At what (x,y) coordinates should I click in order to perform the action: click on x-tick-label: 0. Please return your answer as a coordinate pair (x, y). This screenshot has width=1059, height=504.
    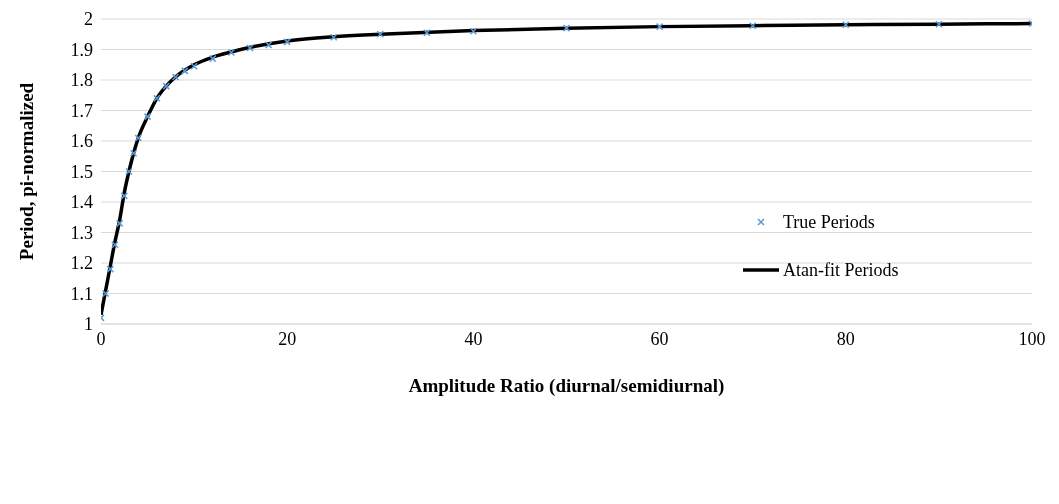
    Looking at the image, I should click on (101, 338).